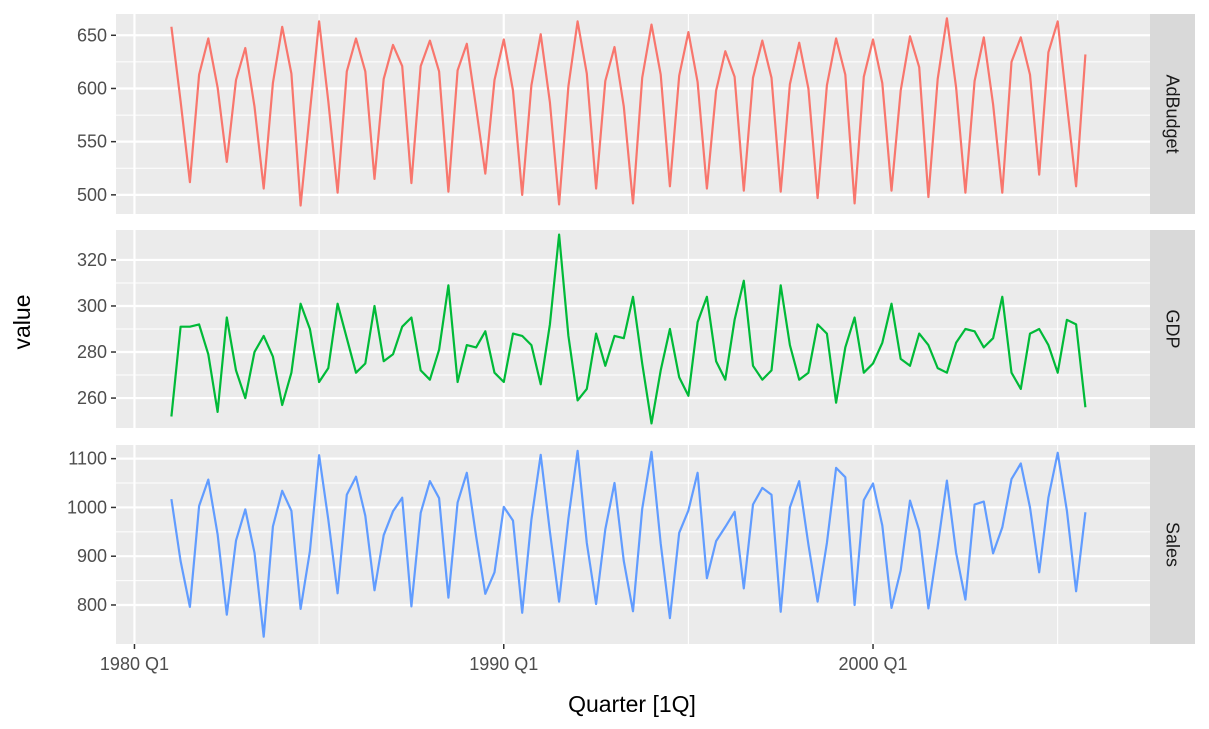 The image size is (1209, 729). I want to click on y-tick-label: 320, so click(92, 260).